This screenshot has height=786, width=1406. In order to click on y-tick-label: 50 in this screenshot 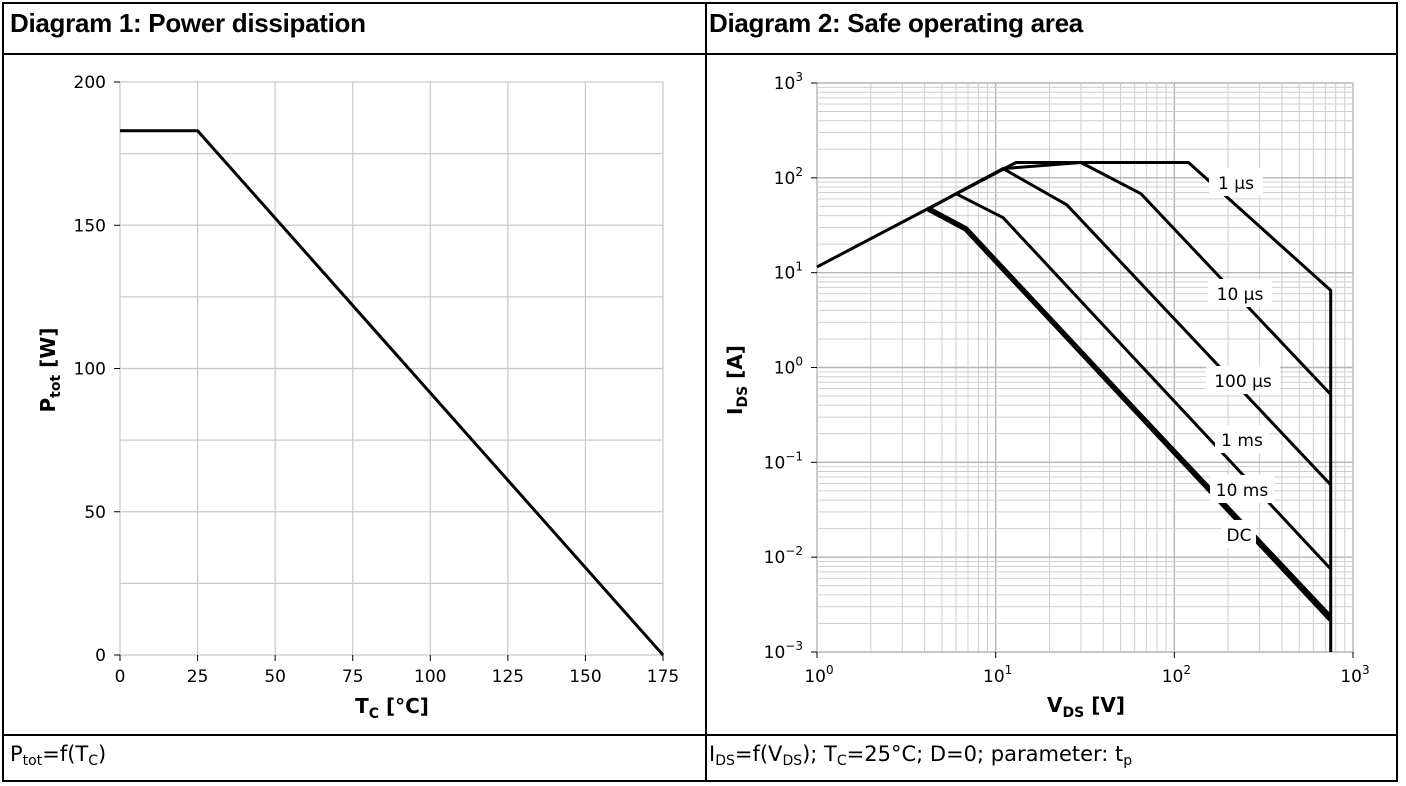, I will do `click(95, 513)`.